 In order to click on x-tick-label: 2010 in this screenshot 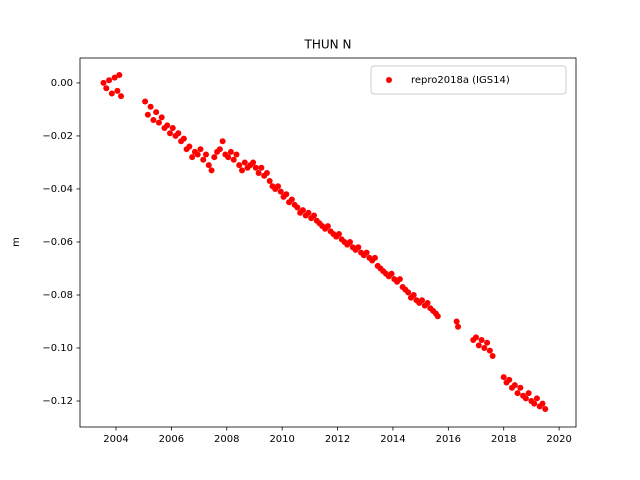, I will do `click(281, 439)`.